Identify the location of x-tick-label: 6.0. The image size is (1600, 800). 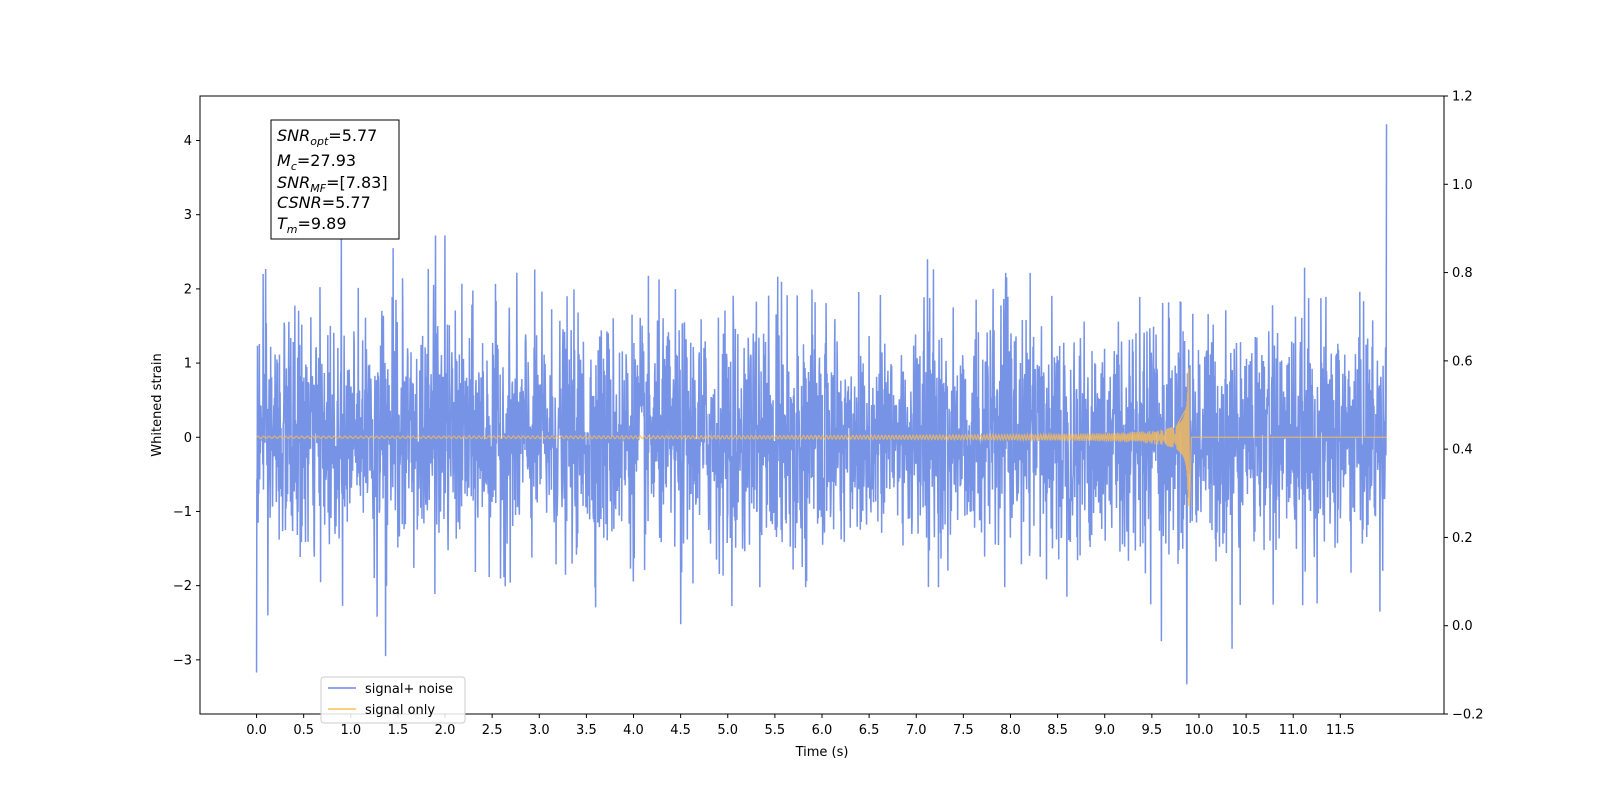
(822, 730).